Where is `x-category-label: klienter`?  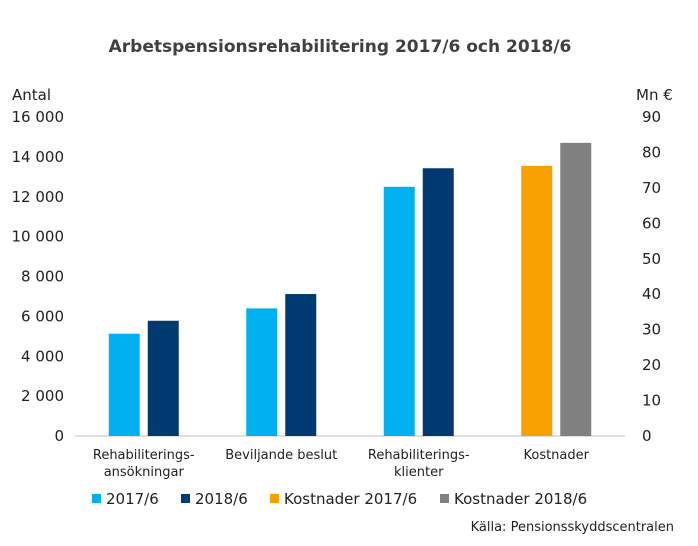
x-category-label: klienter is located at coordinates (419, 472).